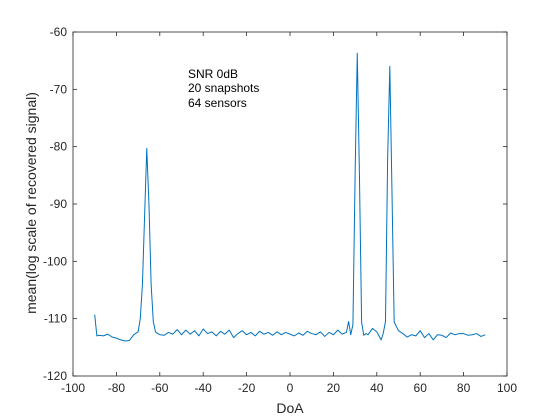  I want to click on x-tick-label: 100, so click(507, 388).